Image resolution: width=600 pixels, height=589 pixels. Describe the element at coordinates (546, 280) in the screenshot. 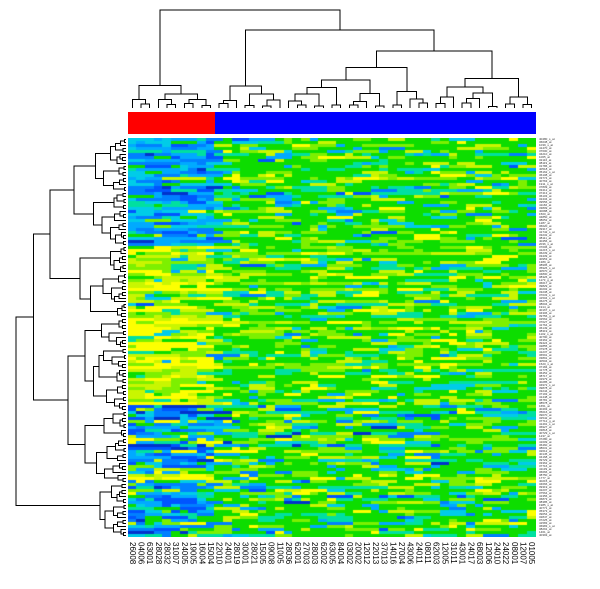

I see `row-label: 1173_g_at` at that location.